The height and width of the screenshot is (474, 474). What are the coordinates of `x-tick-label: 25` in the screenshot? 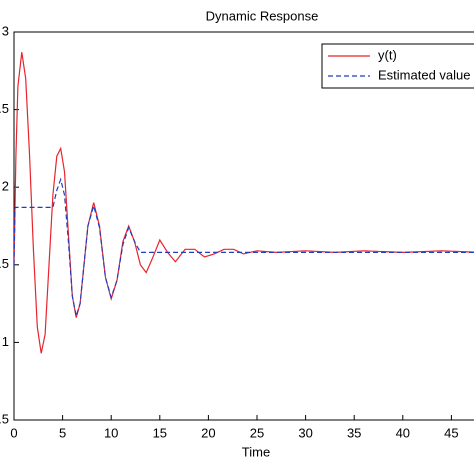 It's located at (257, 432).